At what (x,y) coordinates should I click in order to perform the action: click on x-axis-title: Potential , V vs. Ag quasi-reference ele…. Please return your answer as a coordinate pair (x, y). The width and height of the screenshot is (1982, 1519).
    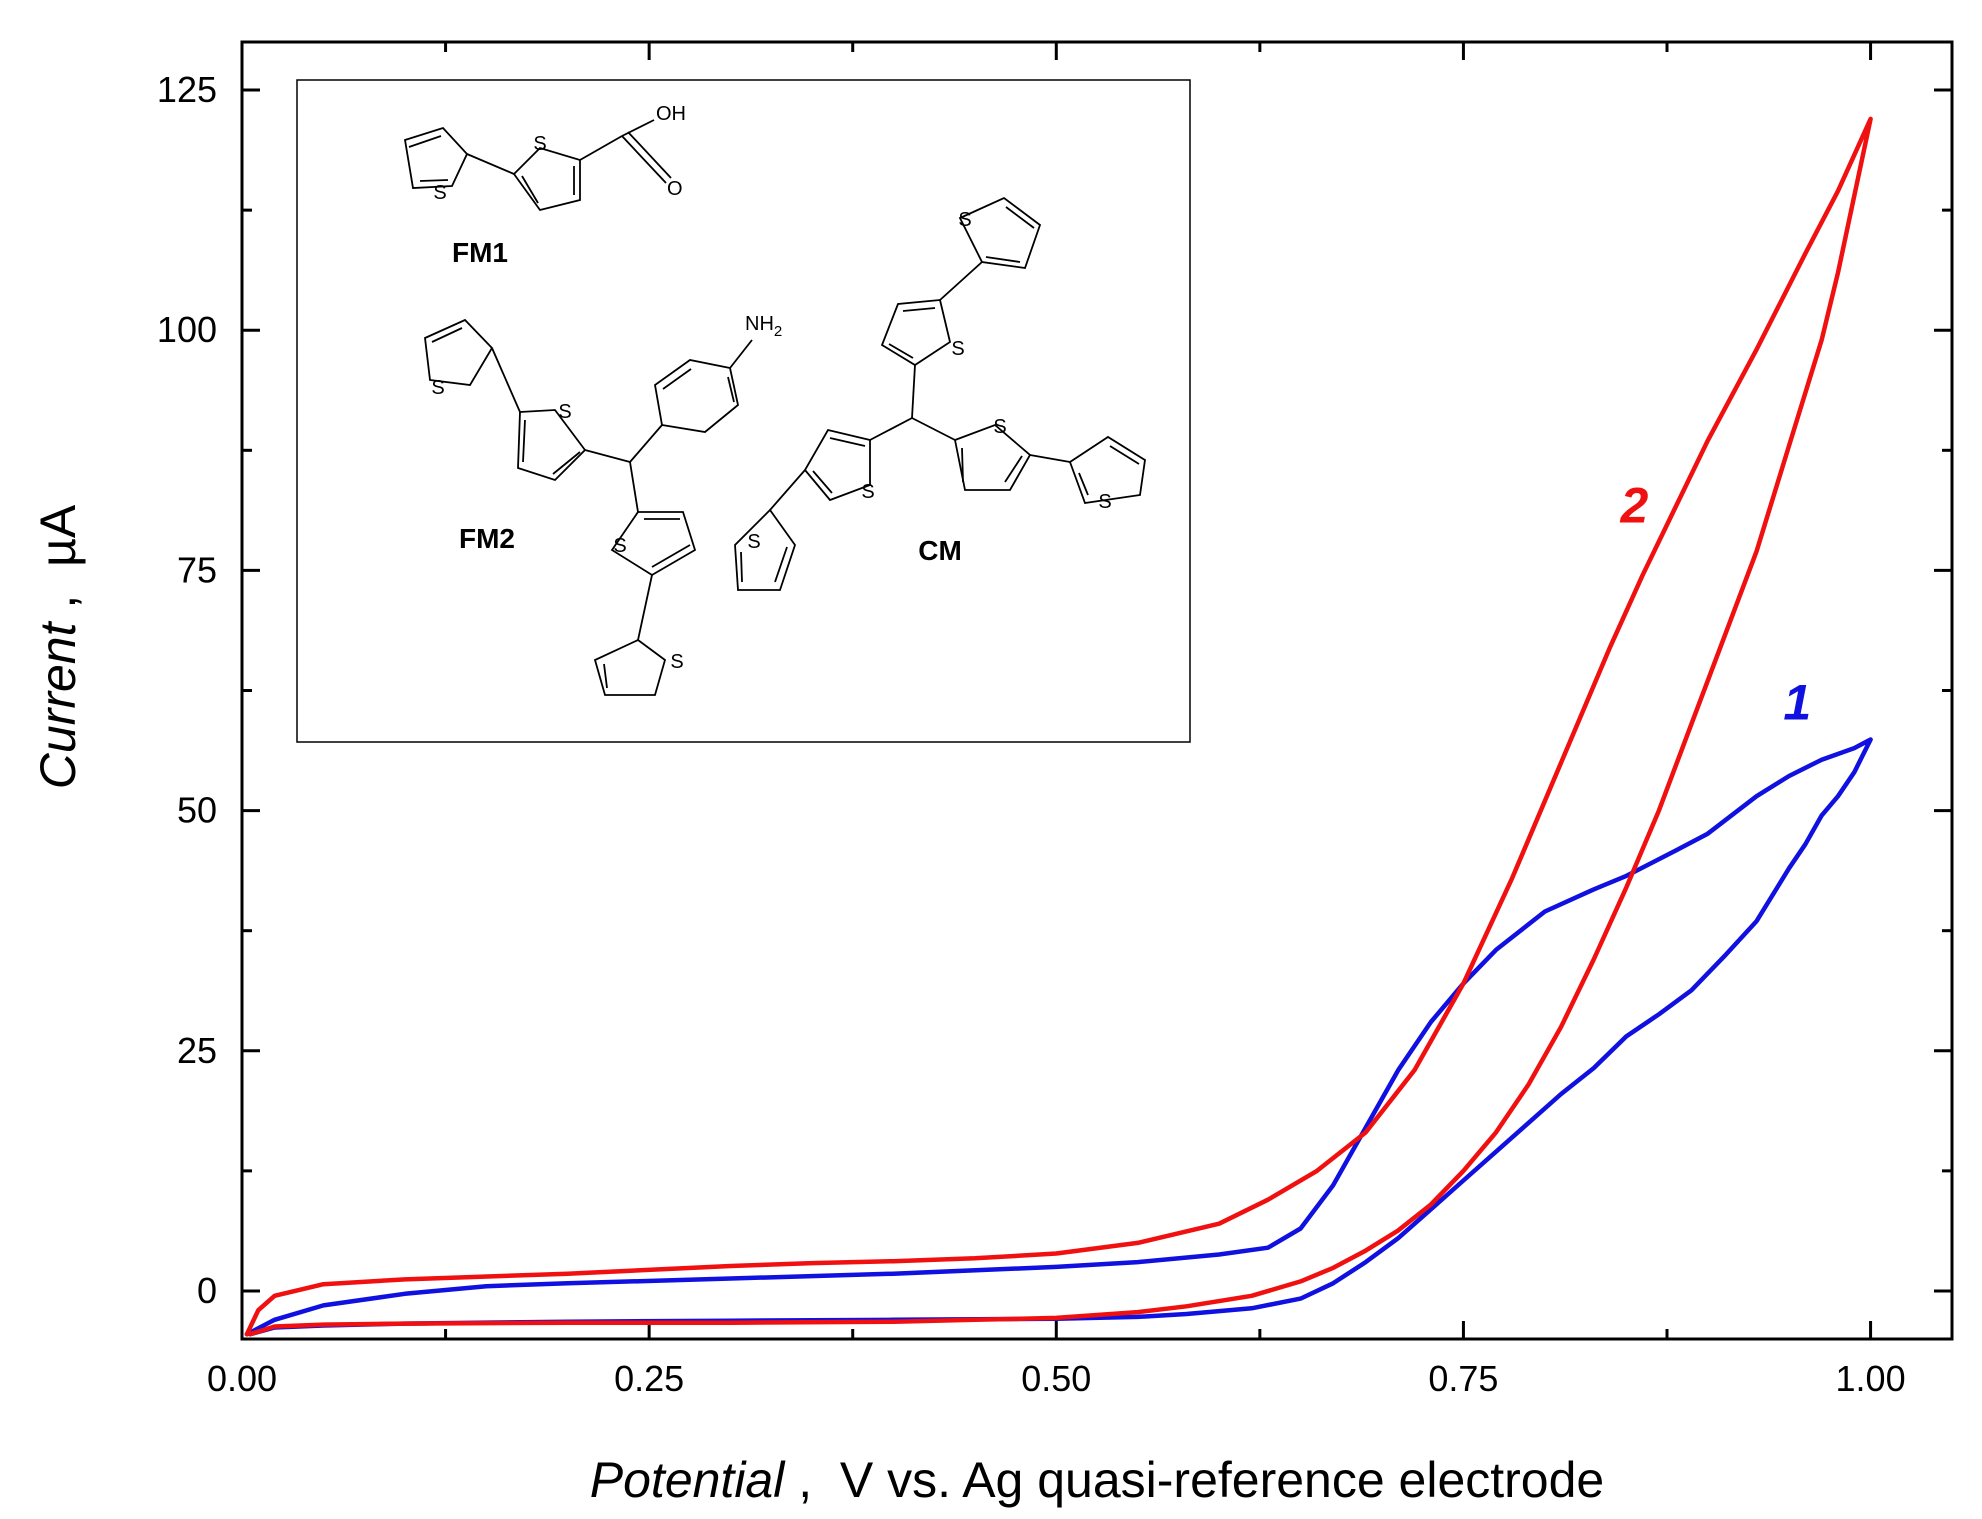
    Looking at the image, I should click on (1097, 1480).